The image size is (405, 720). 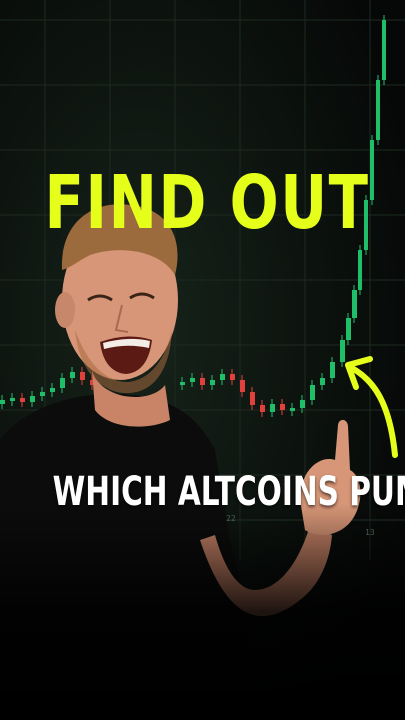 What do you see at coordinates (228, 492) in the screenshot?
I see `subline: WHICH ALTCOINS PUMP` at bounding box center [228, 492].